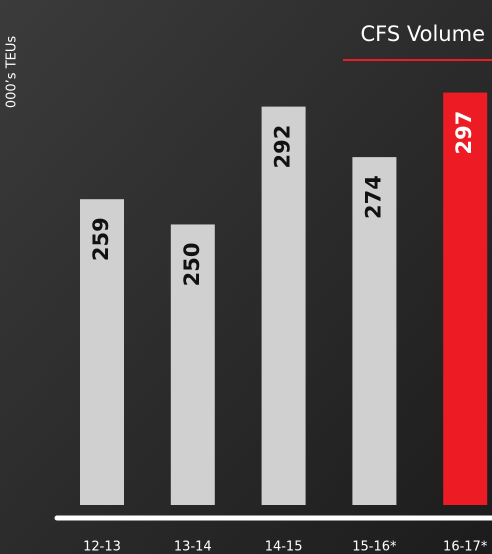  What do you see at coordinates (193, 547) in the screenshot?
I see `x-tick-label: 13-14` at bounding box center [193, 547].